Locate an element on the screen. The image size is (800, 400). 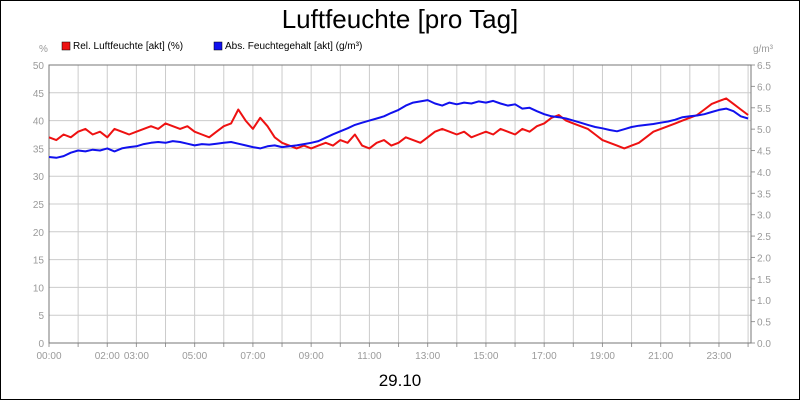
legend-swatch-absolute-humidity is located at coordinates (218, 46).